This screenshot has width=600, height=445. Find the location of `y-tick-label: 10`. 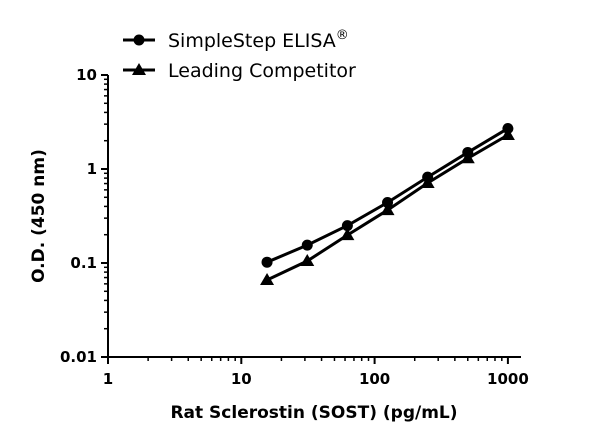

y-tick-label: 10 is located at coordinates (86, 75).